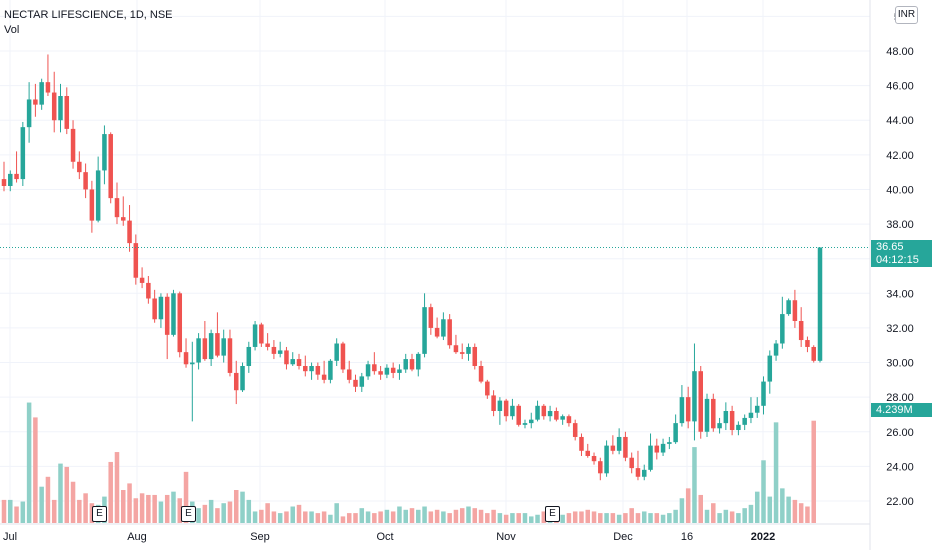 This screenshot has width=932, height=550. Describe the element at coordinates (623, 537) in the screenshot. I see `x-tick-label: Dec` at that location.